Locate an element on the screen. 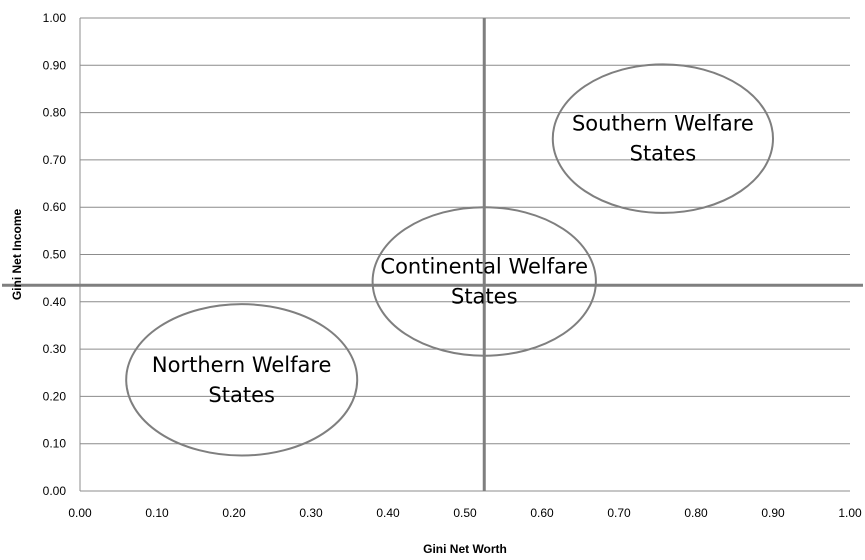 The image size is (865, 560). x-tick-label: 0.20 is located at coordinates (234, 513).